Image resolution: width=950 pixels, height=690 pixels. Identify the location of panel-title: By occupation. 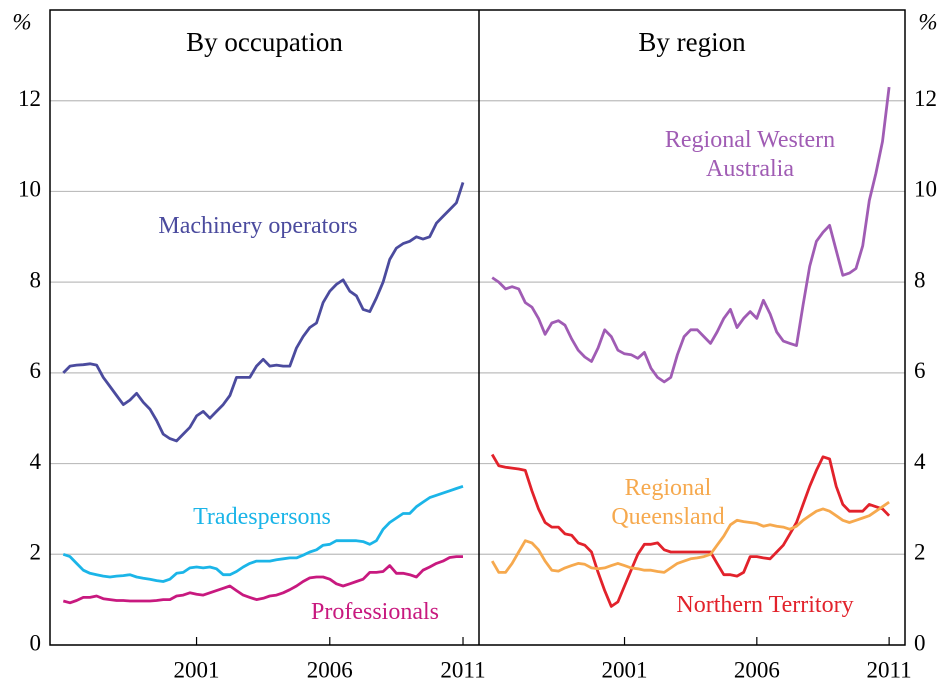
(264, 42).